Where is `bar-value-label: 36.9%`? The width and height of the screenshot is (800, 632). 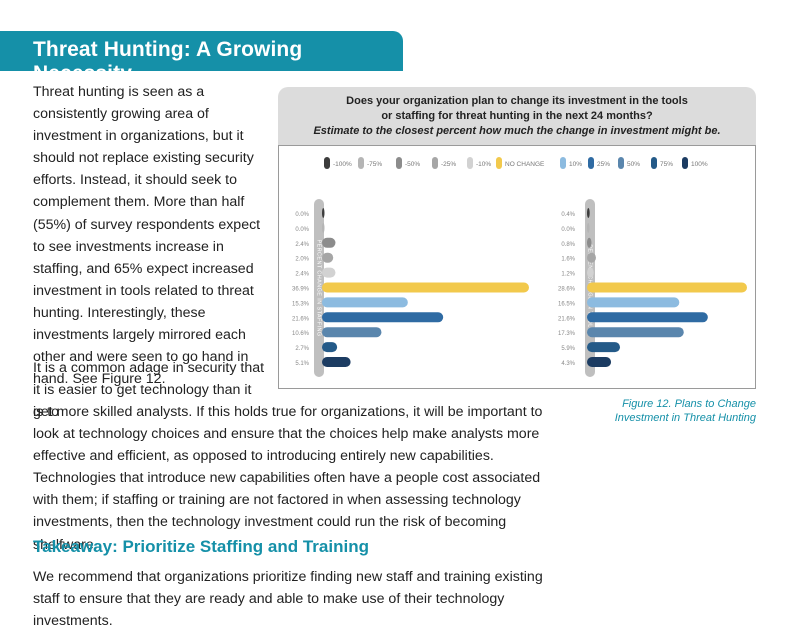 bar-value-label: 36.9% is located at coordinates (301, 290).